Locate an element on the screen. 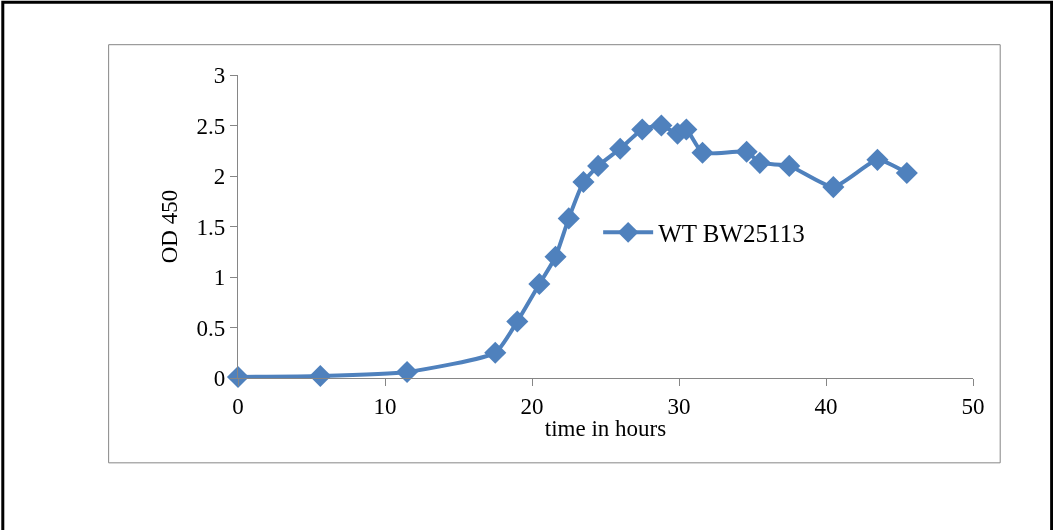 The image size is (1053, 530). y-tick-label: 2 is located at coordinates (219, 177).